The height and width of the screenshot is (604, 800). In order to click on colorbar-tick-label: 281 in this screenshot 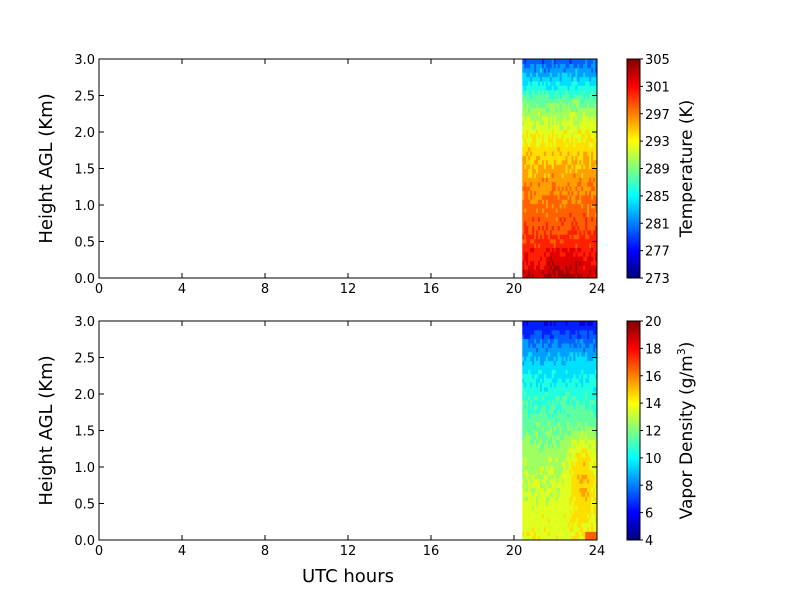, I will do `click(657, 224)`.